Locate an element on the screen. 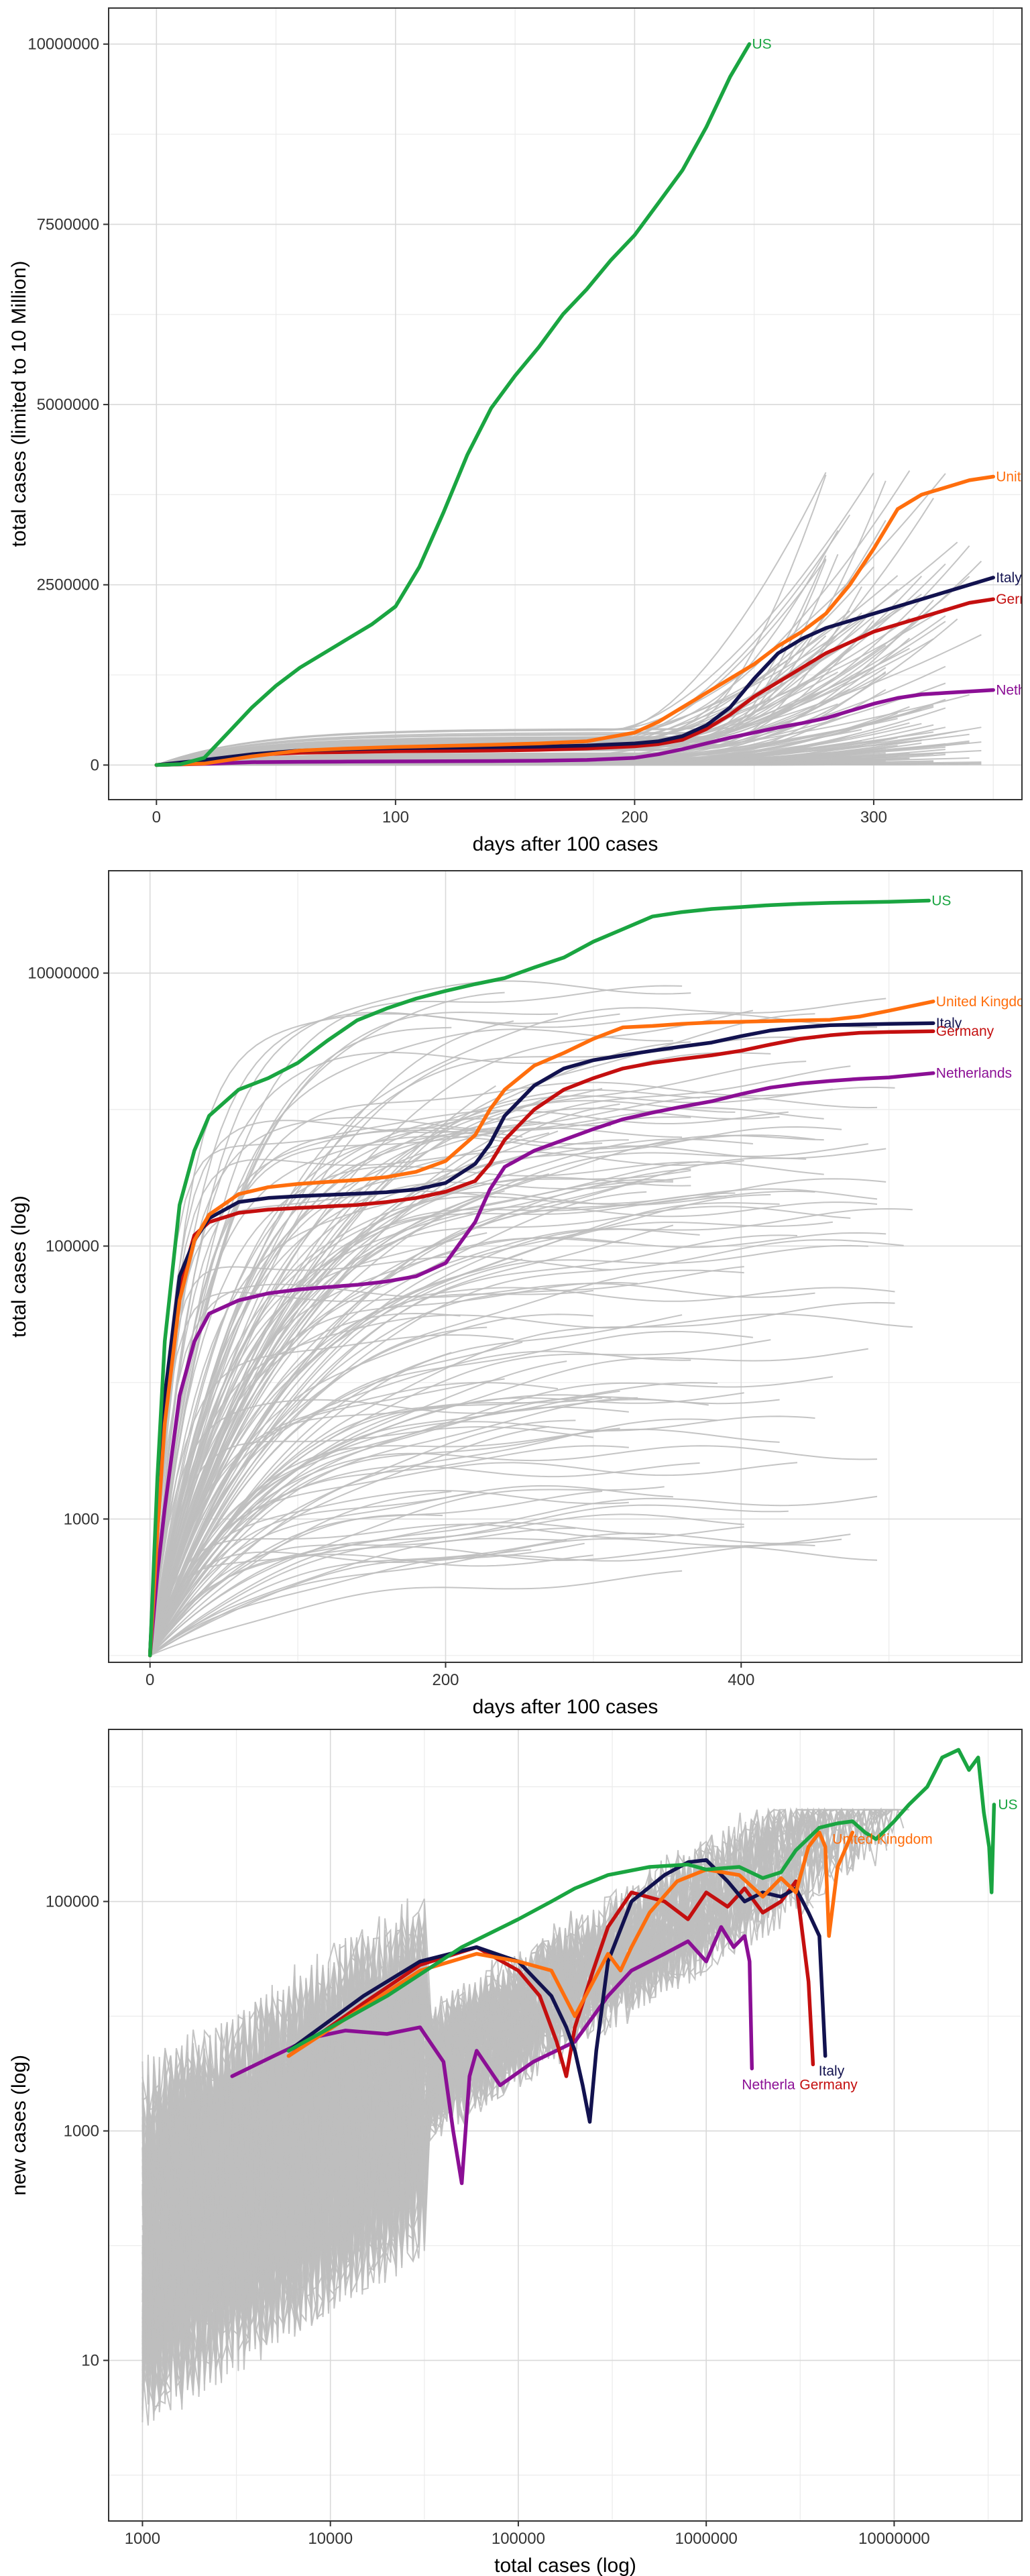 The width and height of the screenshot is (1030, 2576). y-tick-label: 10000000 is located at coordinates (63, 45).